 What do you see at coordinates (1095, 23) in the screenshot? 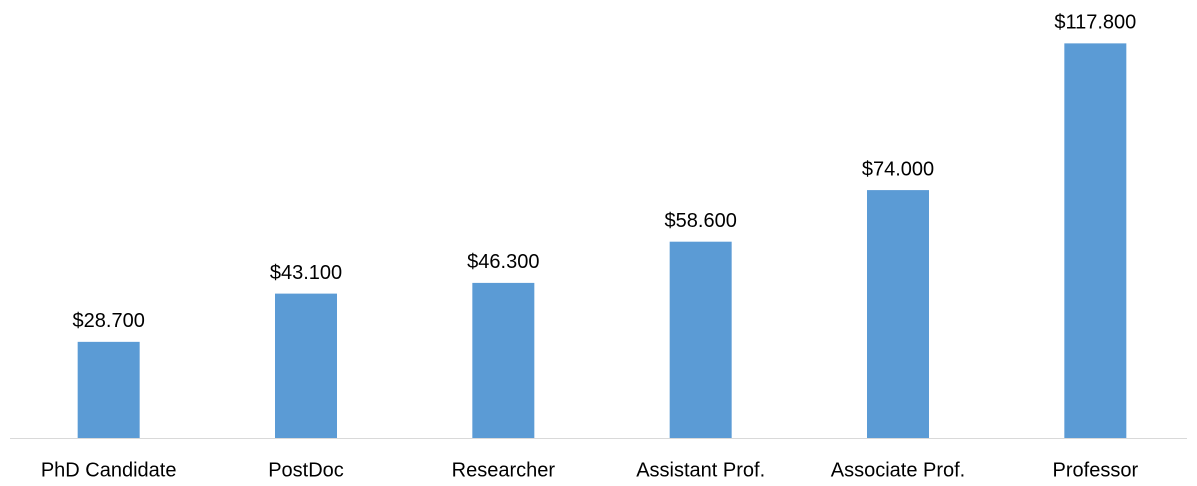
I see `data-label: $117.800` at bounding box center [1095, 23].